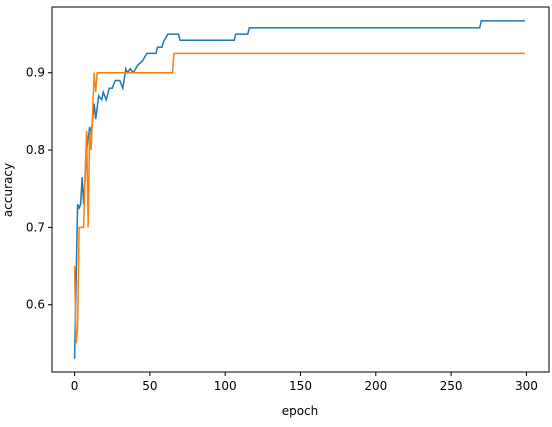 Image resolution: width=552 pixels, height=427 pixels. I want to click on x-tick-label: 50, so click(149, 386).